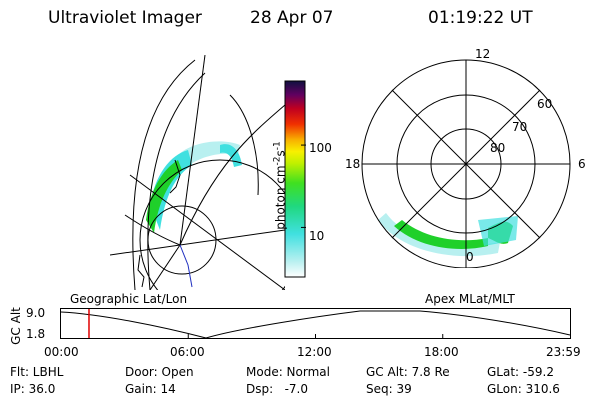  Describe the element at coordinates (582, 164) in the screenshot. I see `mlt-label-6: 6` at that location.